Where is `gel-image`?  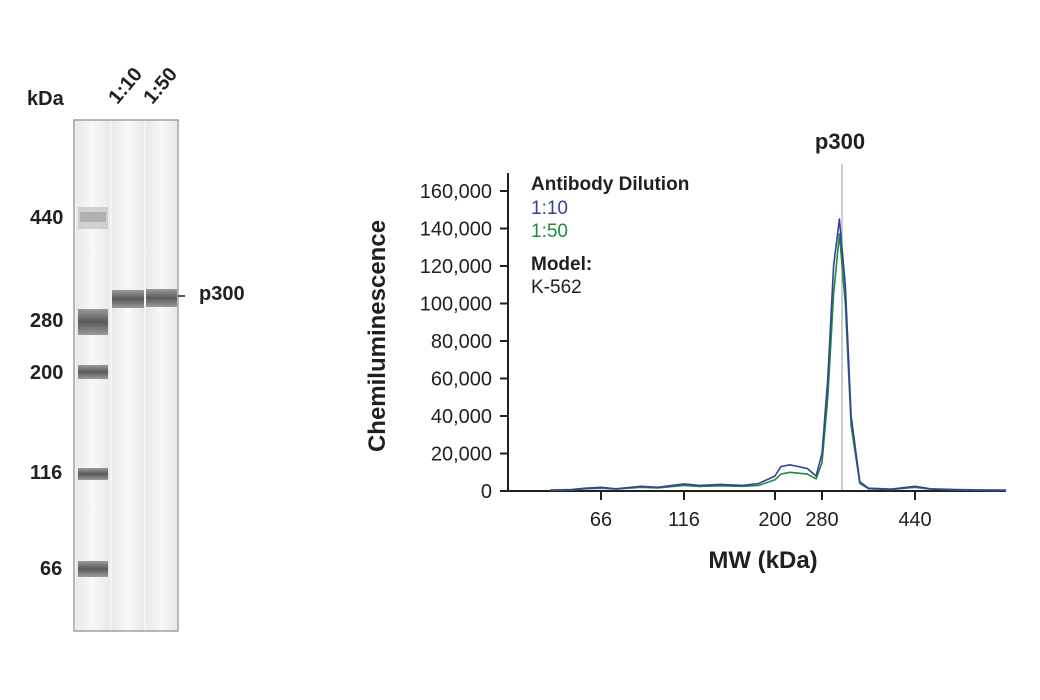 gel-image is located at coordinates (129, 375).